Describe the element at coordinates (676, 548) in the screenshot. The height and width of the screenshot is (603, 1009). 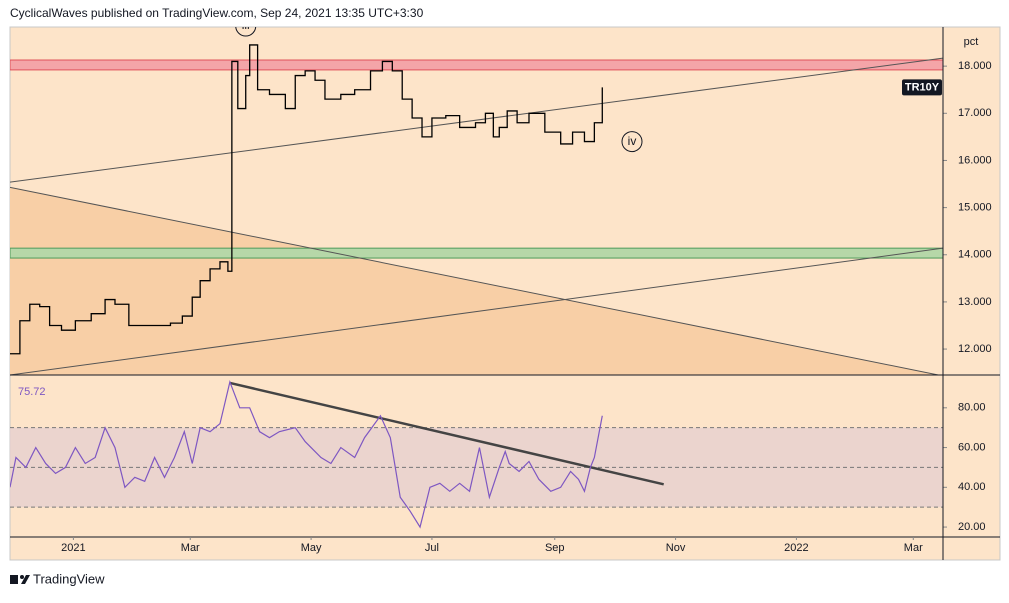
I see `x-tick-label: Nov` at that location.